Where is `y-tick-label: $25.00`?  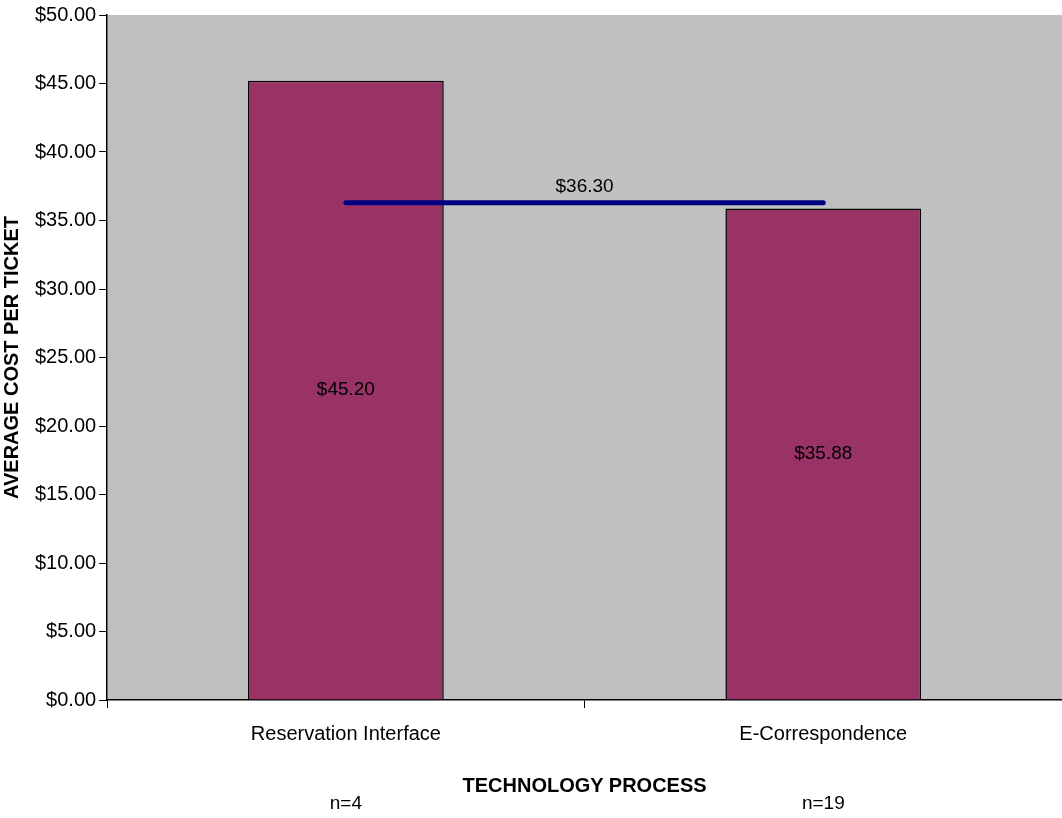 y-tick-label: $25.00 is located at coordinates (66, 356).